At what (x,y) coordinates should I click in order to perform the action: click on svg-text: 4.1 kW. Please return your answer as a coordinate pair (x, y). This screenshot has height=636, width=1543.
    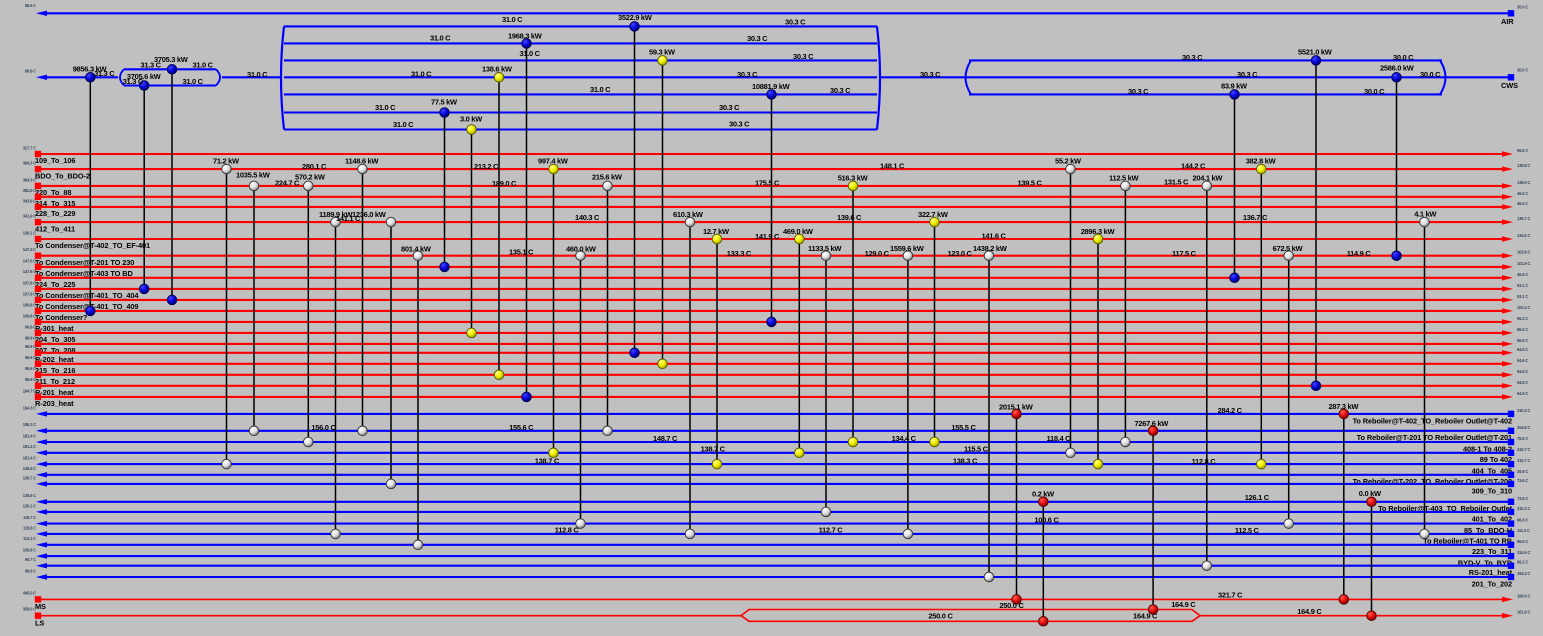
    Looking at the image, I should click on (1425, 214).